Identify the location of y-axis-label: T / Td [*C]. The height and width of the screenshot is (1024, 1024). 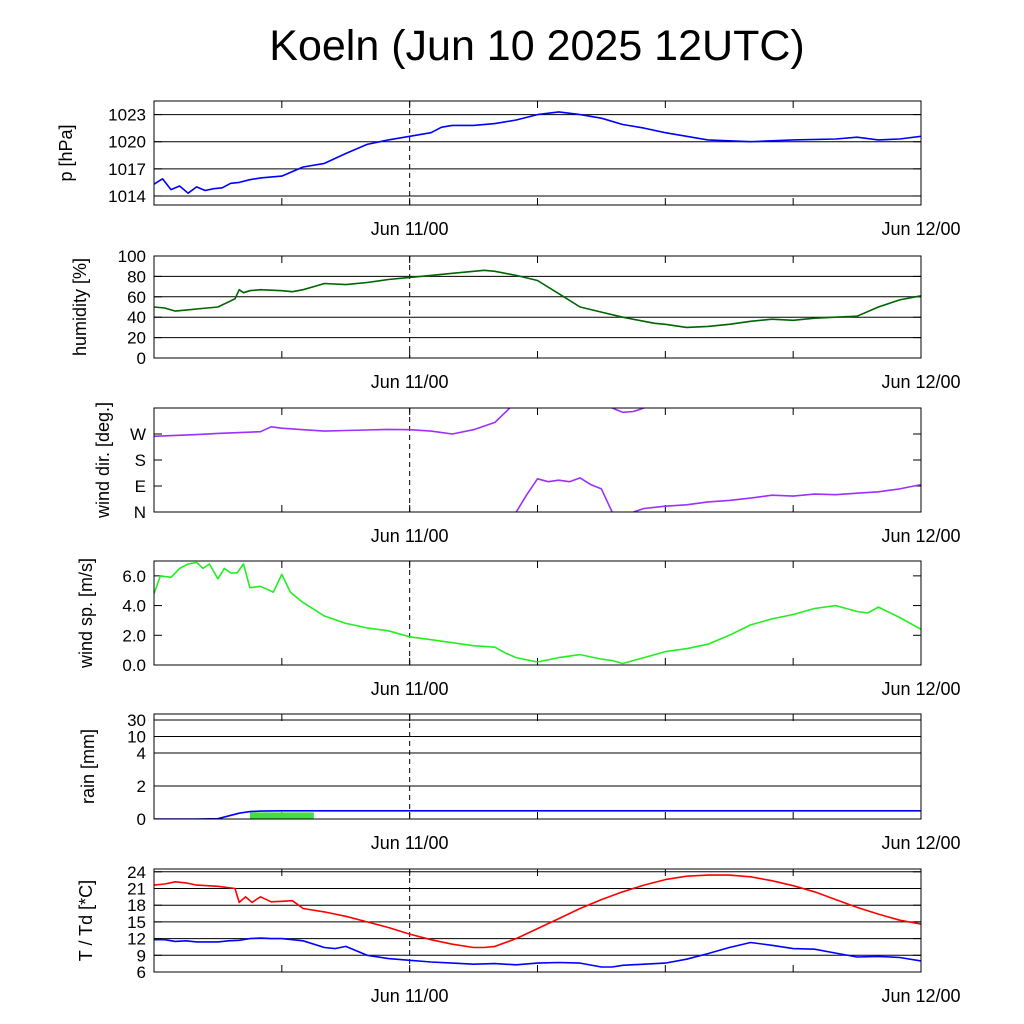
(86, 920).